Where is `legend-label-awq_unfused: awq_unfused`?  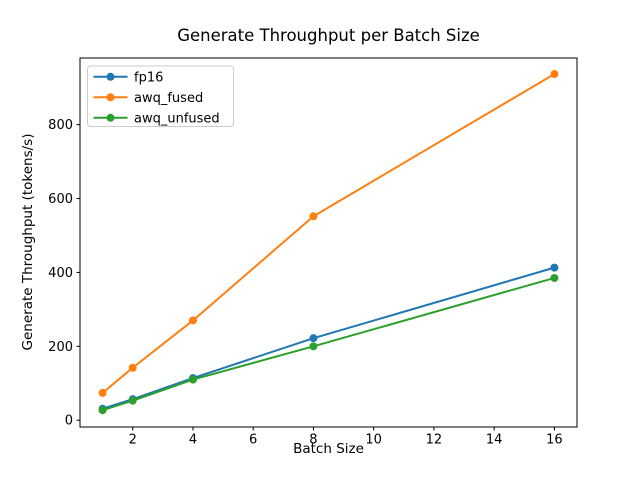 legend-label-awq_unfused: awq_unfused is located at coordinates (177, 118).